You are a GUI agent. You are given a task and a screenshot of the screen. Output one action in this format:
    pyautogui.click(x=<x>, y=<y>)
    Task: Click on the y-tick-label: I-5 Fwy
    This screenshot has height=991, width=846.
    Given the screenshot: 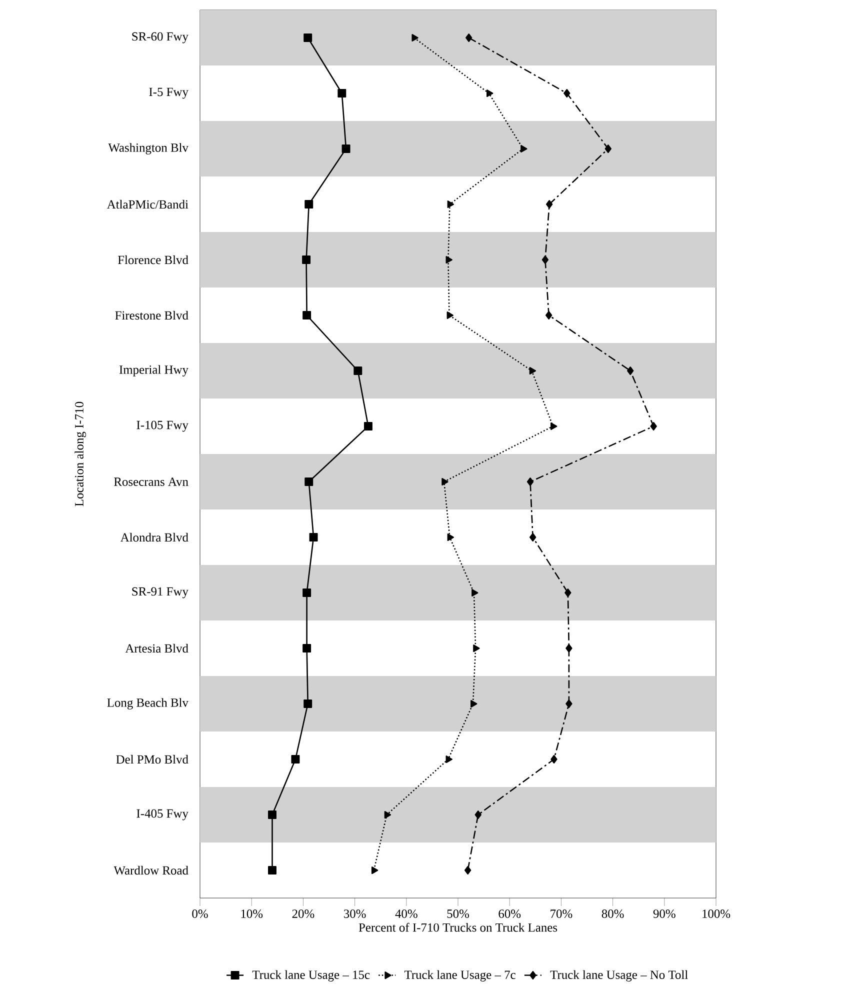 What is the action you would take?
    pyautogui.click(x=168, y=93)
    